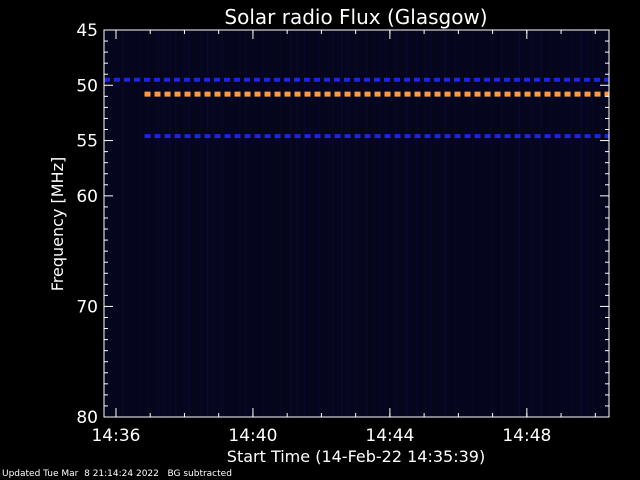 The height and width of the screenshot is (480, 640). Describe the element at coordinates (389, 436) in the screenshot. I see `x-tick-label-1444: 14:44` at that location.